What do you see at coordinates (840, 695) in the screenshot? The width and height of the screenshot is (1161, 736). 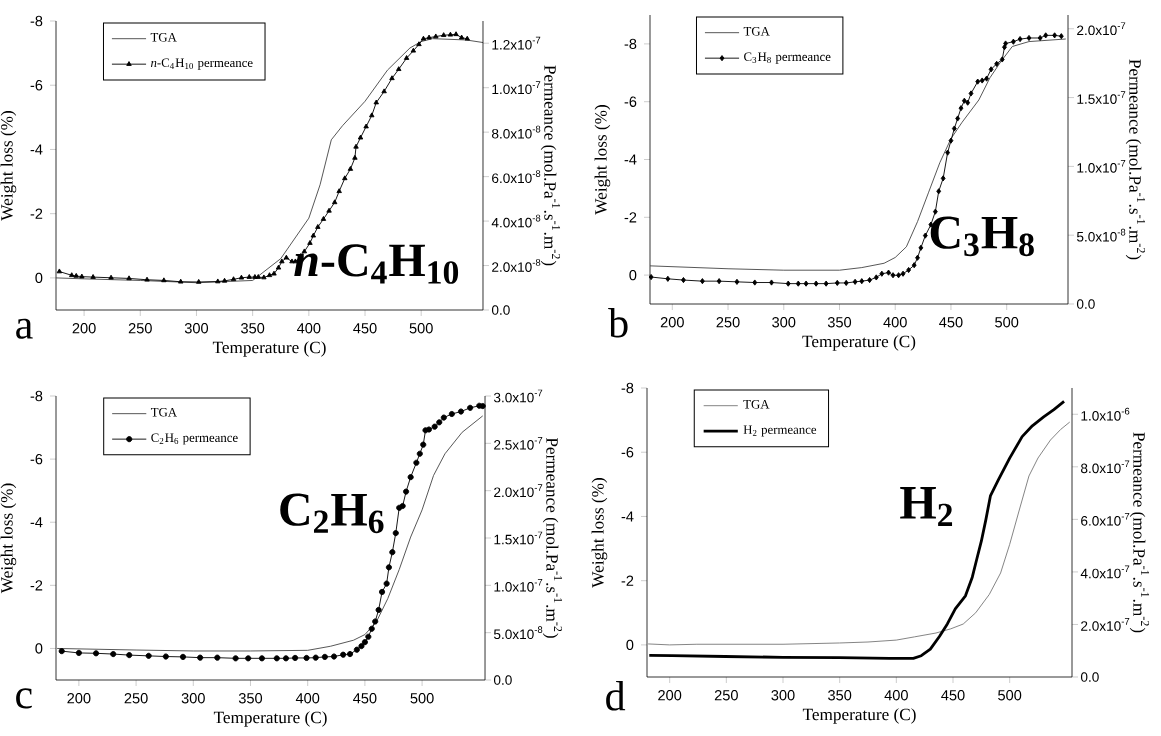 I see `x-tick-label: 350` at bounding box center [840, 695].